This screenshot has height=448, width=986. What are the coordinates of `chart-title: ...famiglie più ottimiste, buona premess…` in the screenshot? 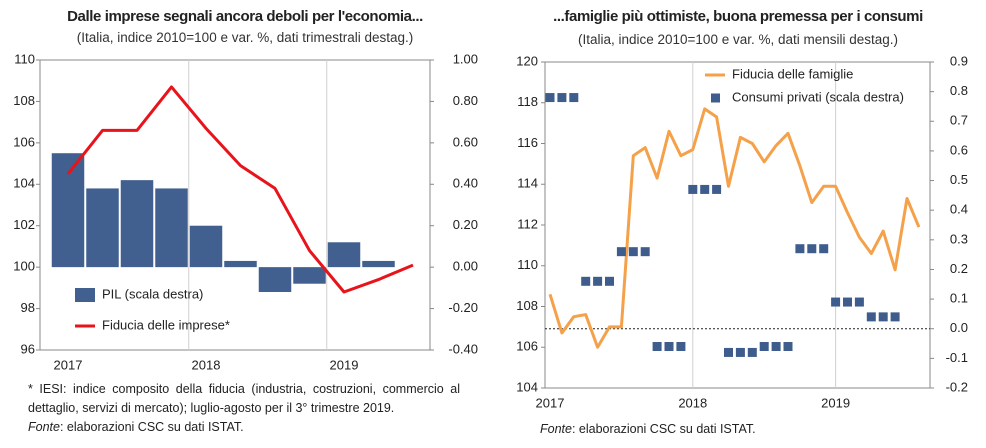 It's located at (738, 16).